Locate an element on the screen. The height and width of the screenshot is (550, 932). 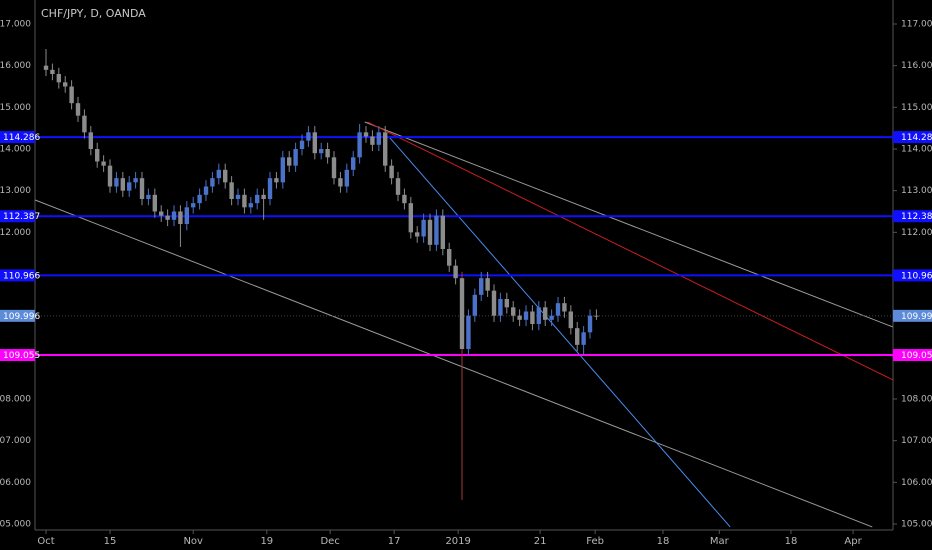
y-tick-label: 115.000 is located at coordinates (916, 108).